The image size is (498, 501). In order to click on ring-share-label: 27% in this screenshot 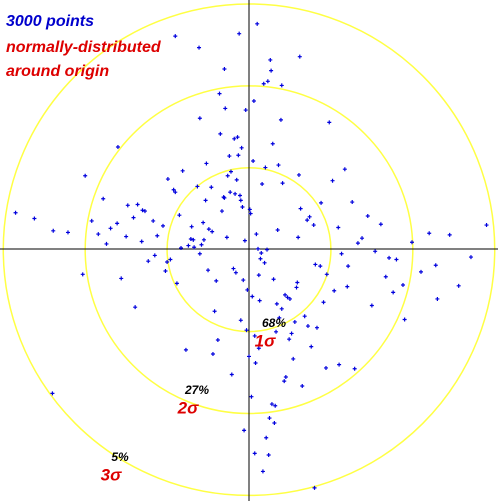, I will do `click(196, 390)`.